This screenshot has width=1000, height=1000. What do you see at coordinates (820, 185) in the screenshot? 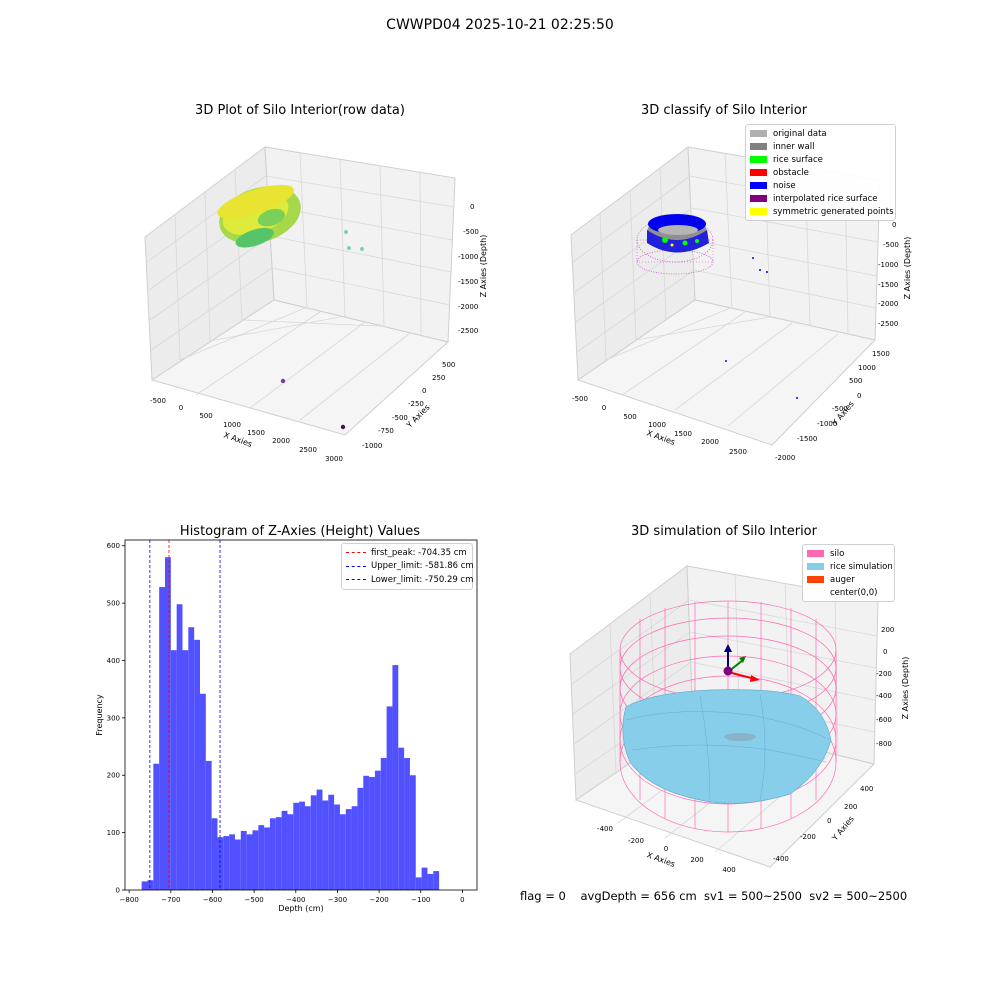
I see `legend-item: noise` at bounding box center [820, 185].